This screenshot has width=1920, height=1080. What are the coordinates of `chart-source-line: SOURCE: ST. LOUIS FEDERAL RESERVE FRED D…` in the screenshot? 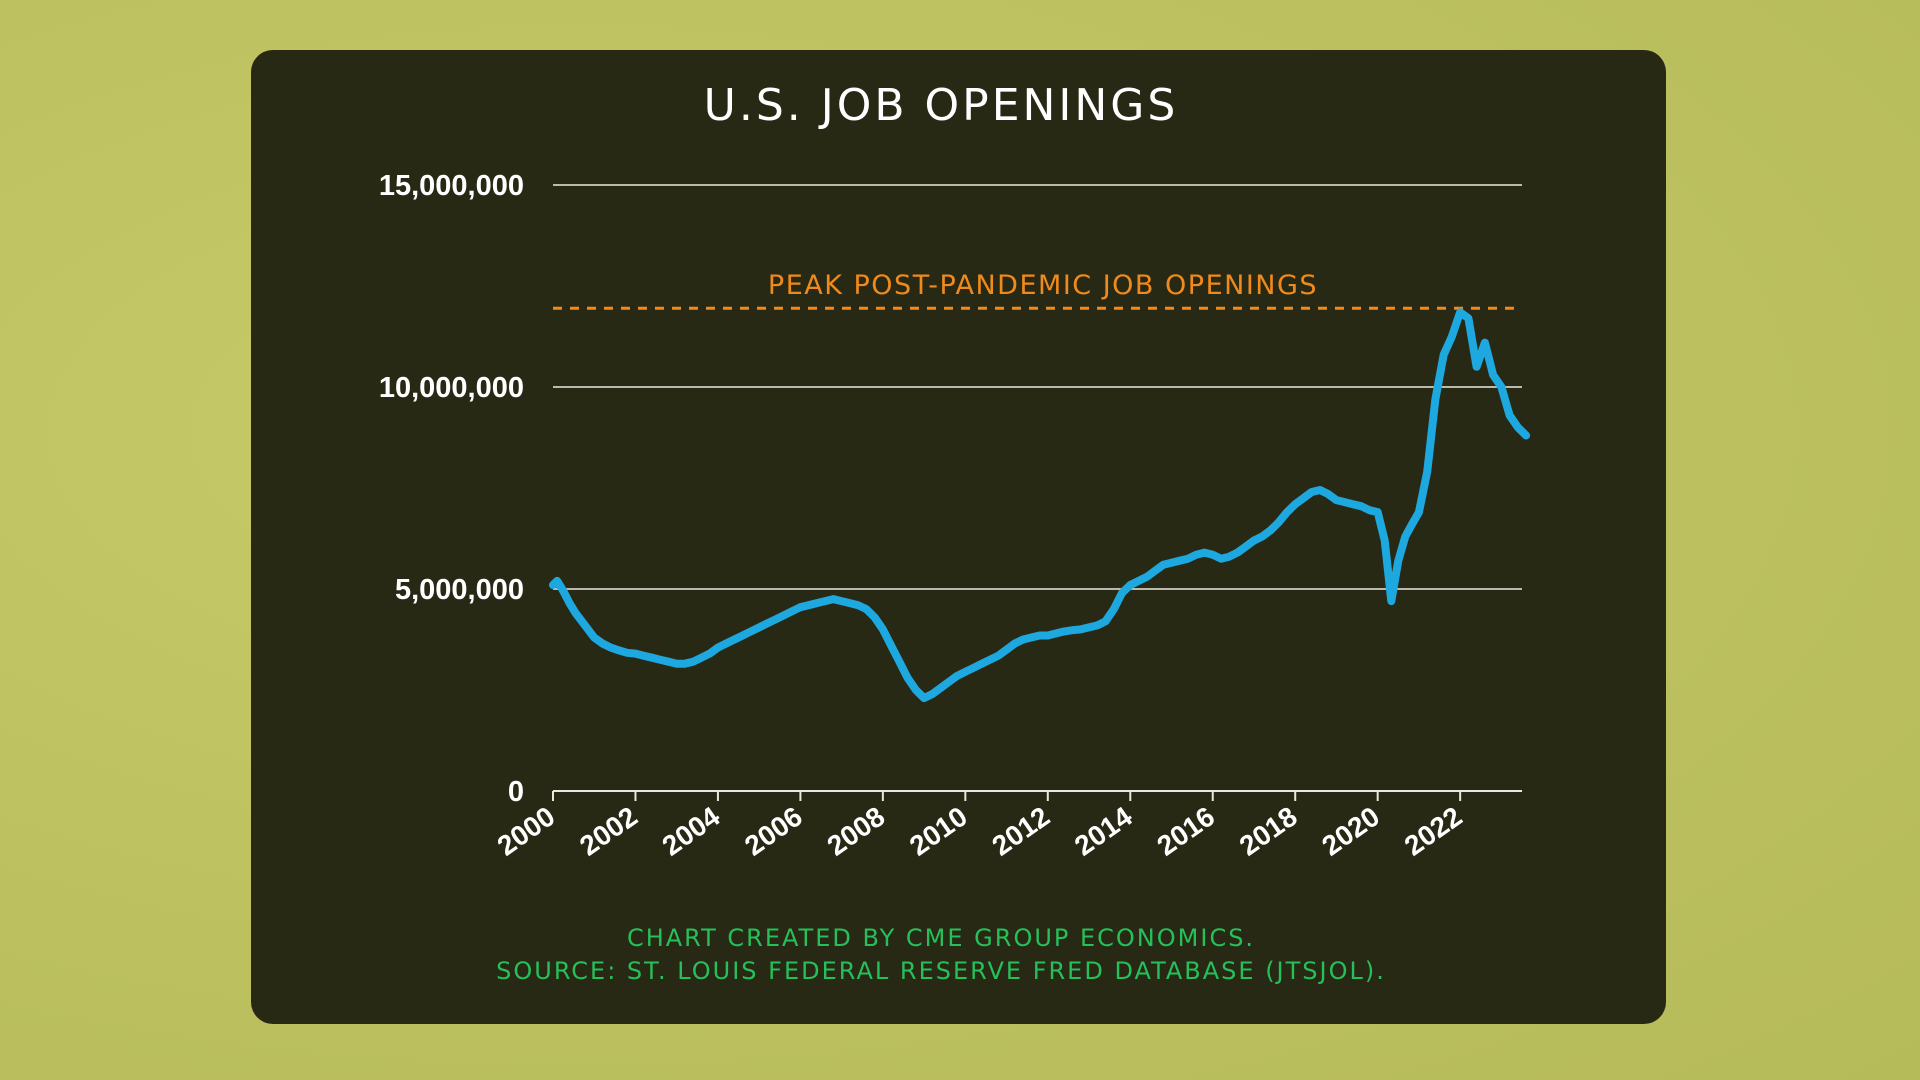 It's located at (941, 971).